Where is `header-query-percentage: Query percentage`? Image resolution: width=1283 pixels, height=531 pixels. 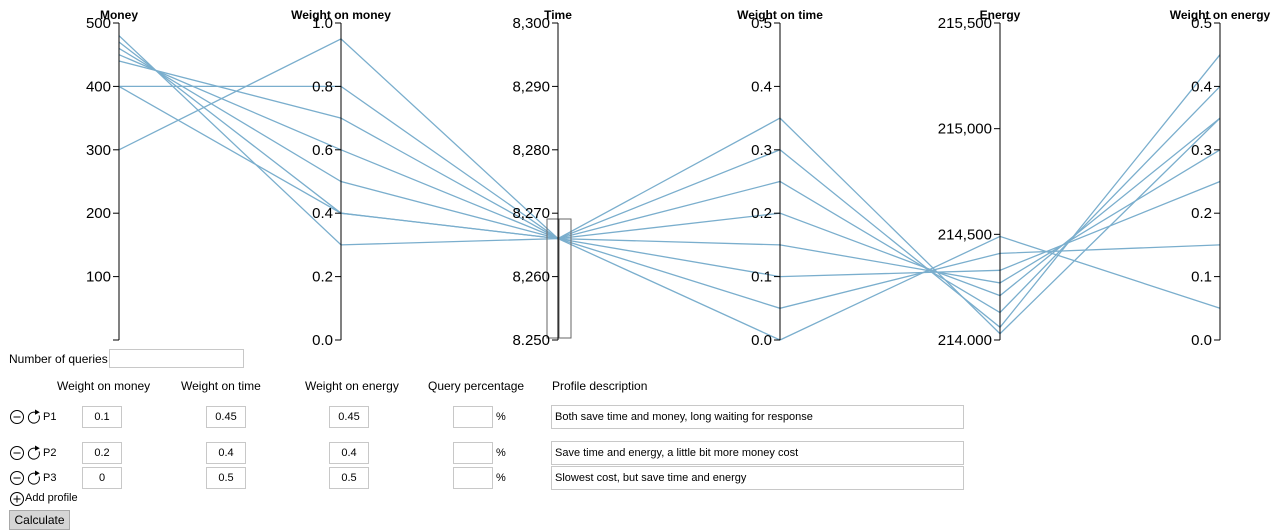 header-query-percentage: Query percentage is located at coordinates (476, 386).